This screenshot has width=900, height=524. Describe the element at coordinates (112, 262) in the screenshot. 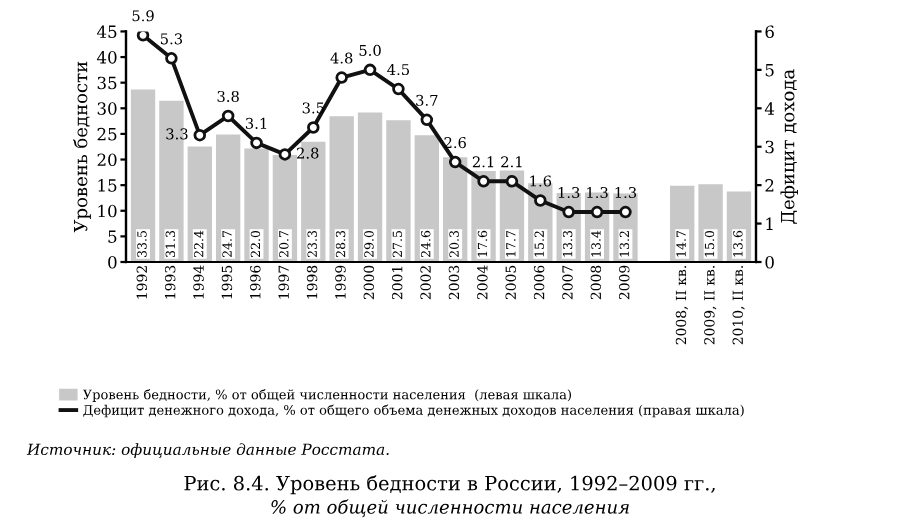

I see `y-tick-label: 0` at that location.